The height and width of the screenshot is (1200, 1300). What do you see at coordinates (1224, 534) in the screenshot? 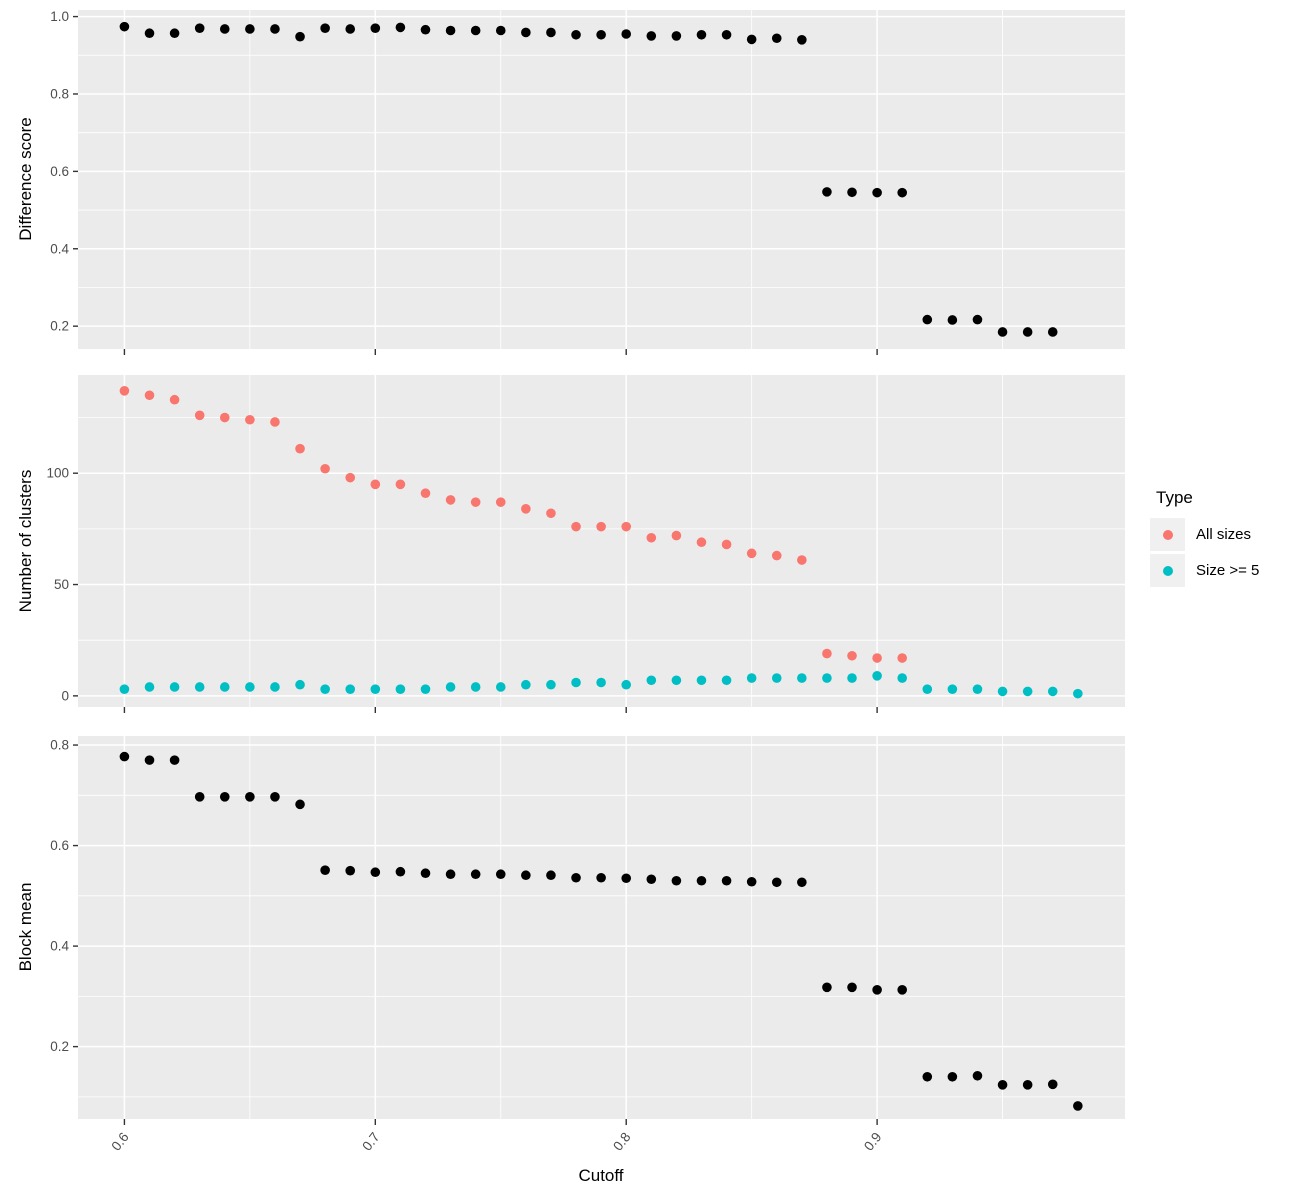
I see `legend-label: All sizes` at bounding box center [1224, 534].